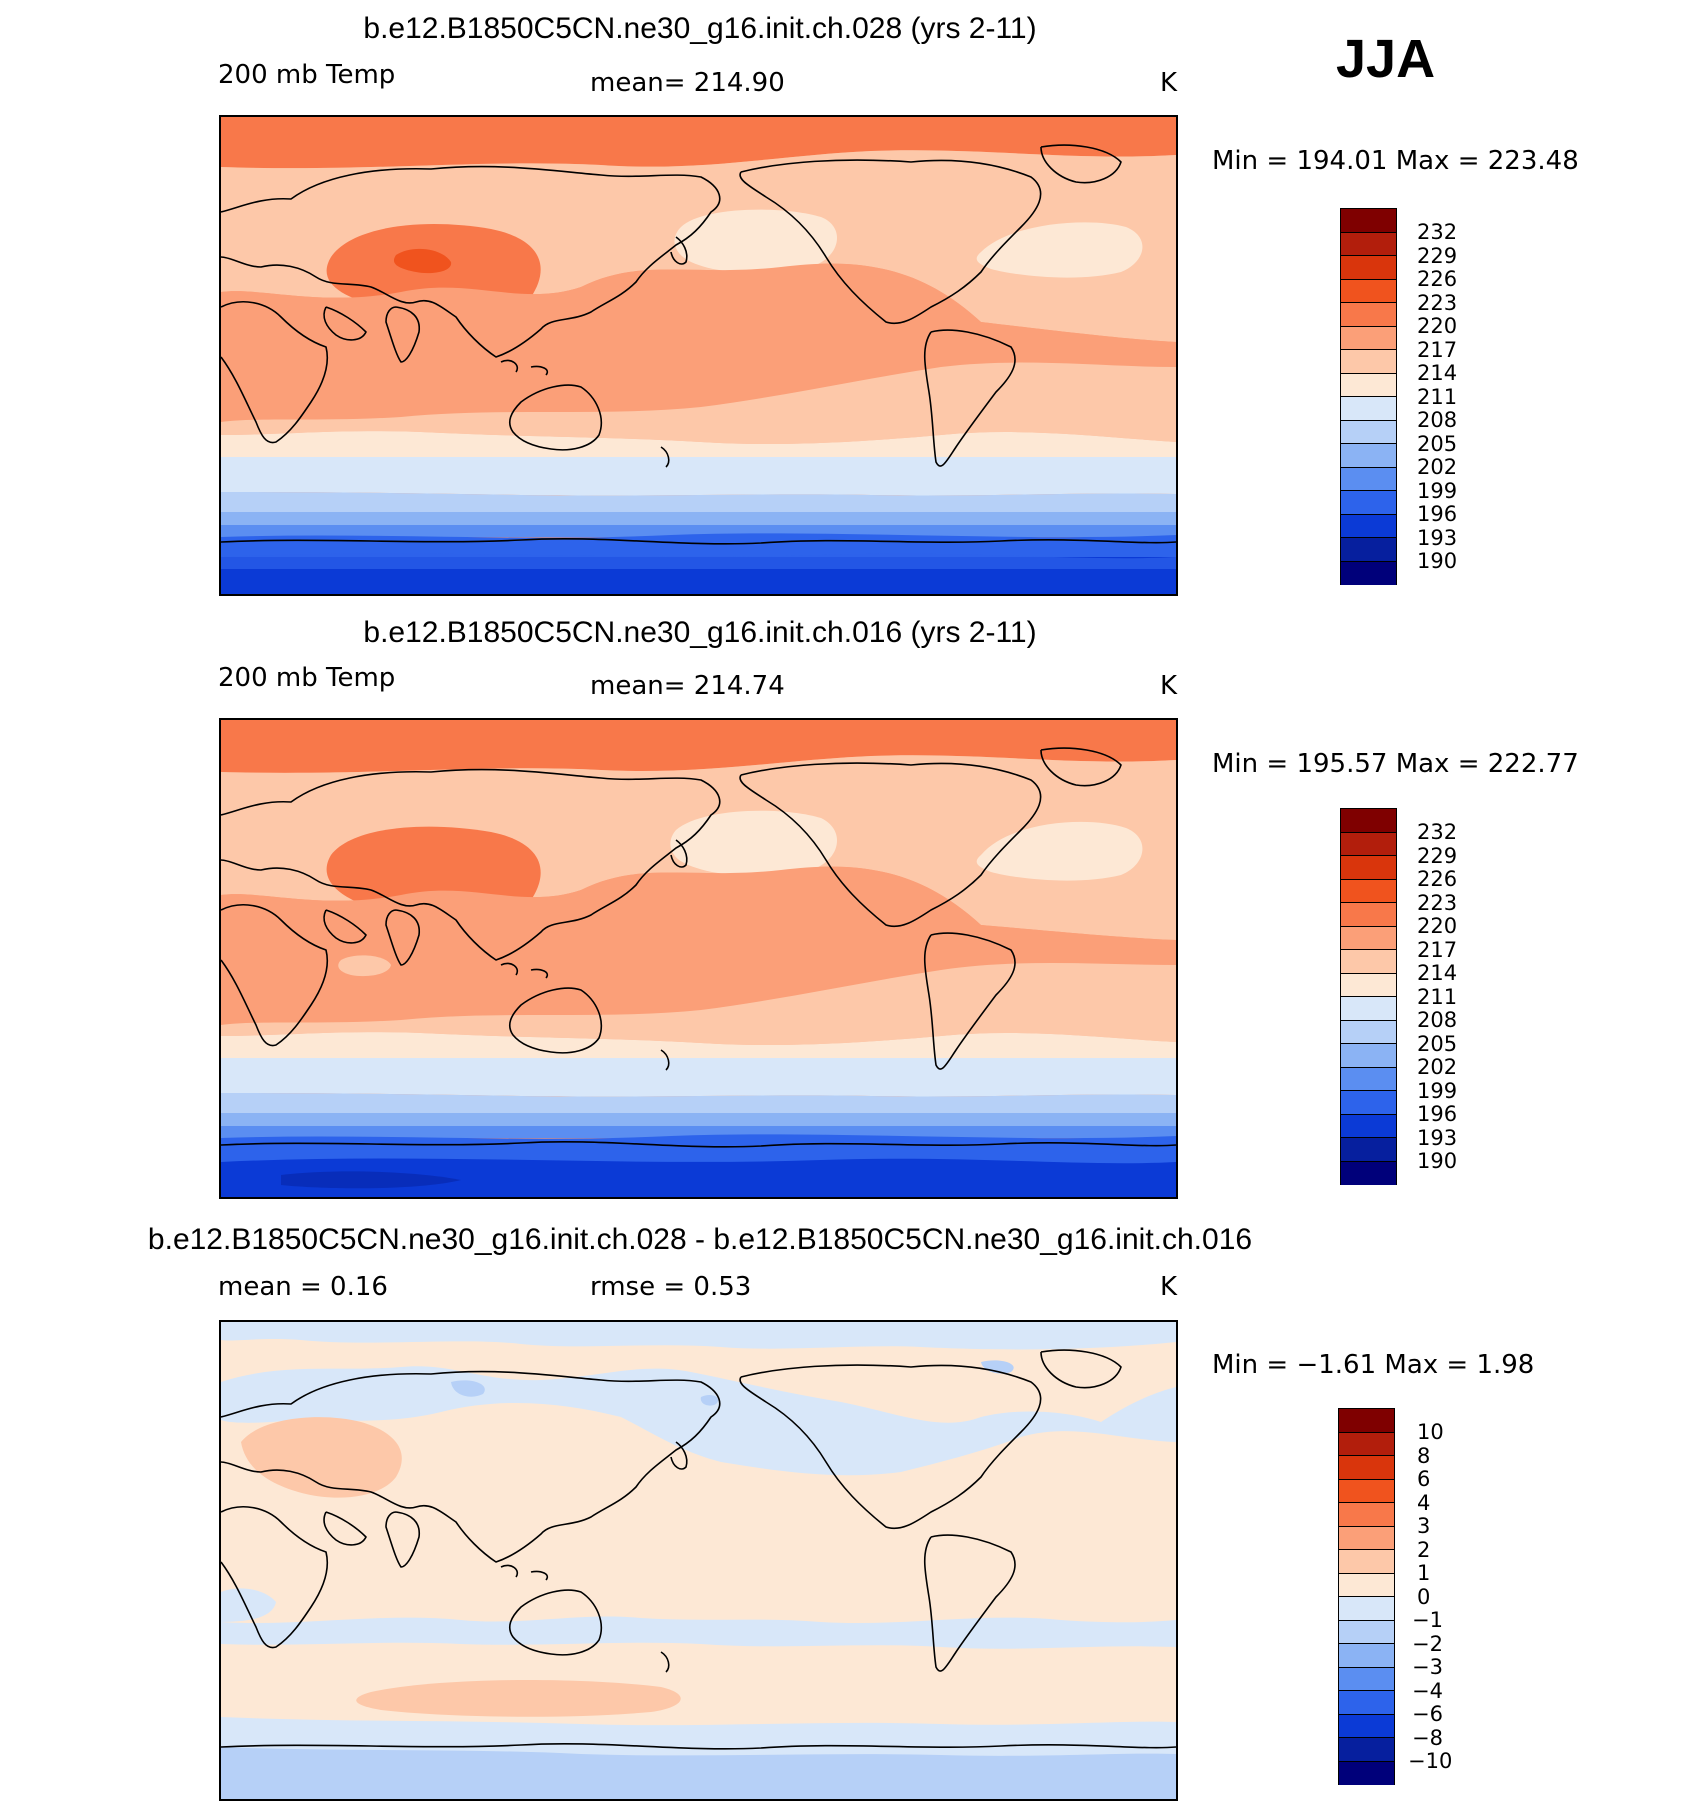 Image resolution: width=1702 pixels, height=1813 pixels. What do you see at coordinates (698, 958) in the screenshot?
I see `panel2-map` at bounding box center [698, 958].